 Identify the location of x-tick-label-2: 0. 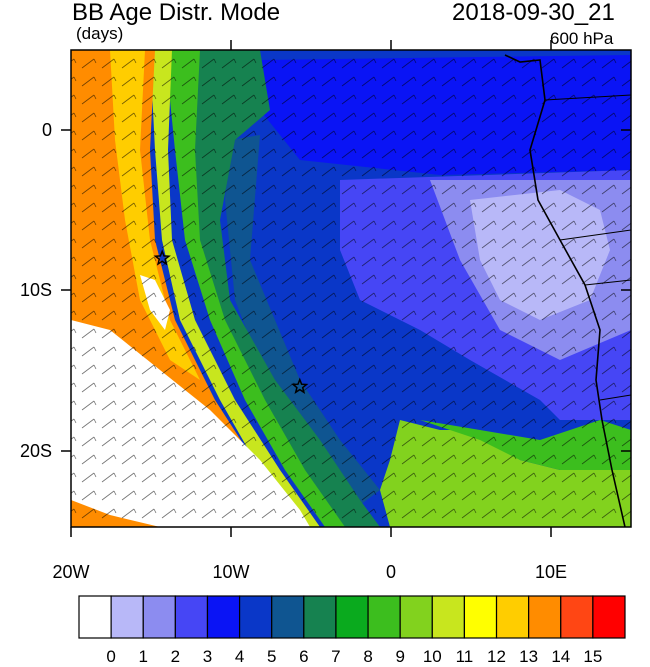
(390, 572).